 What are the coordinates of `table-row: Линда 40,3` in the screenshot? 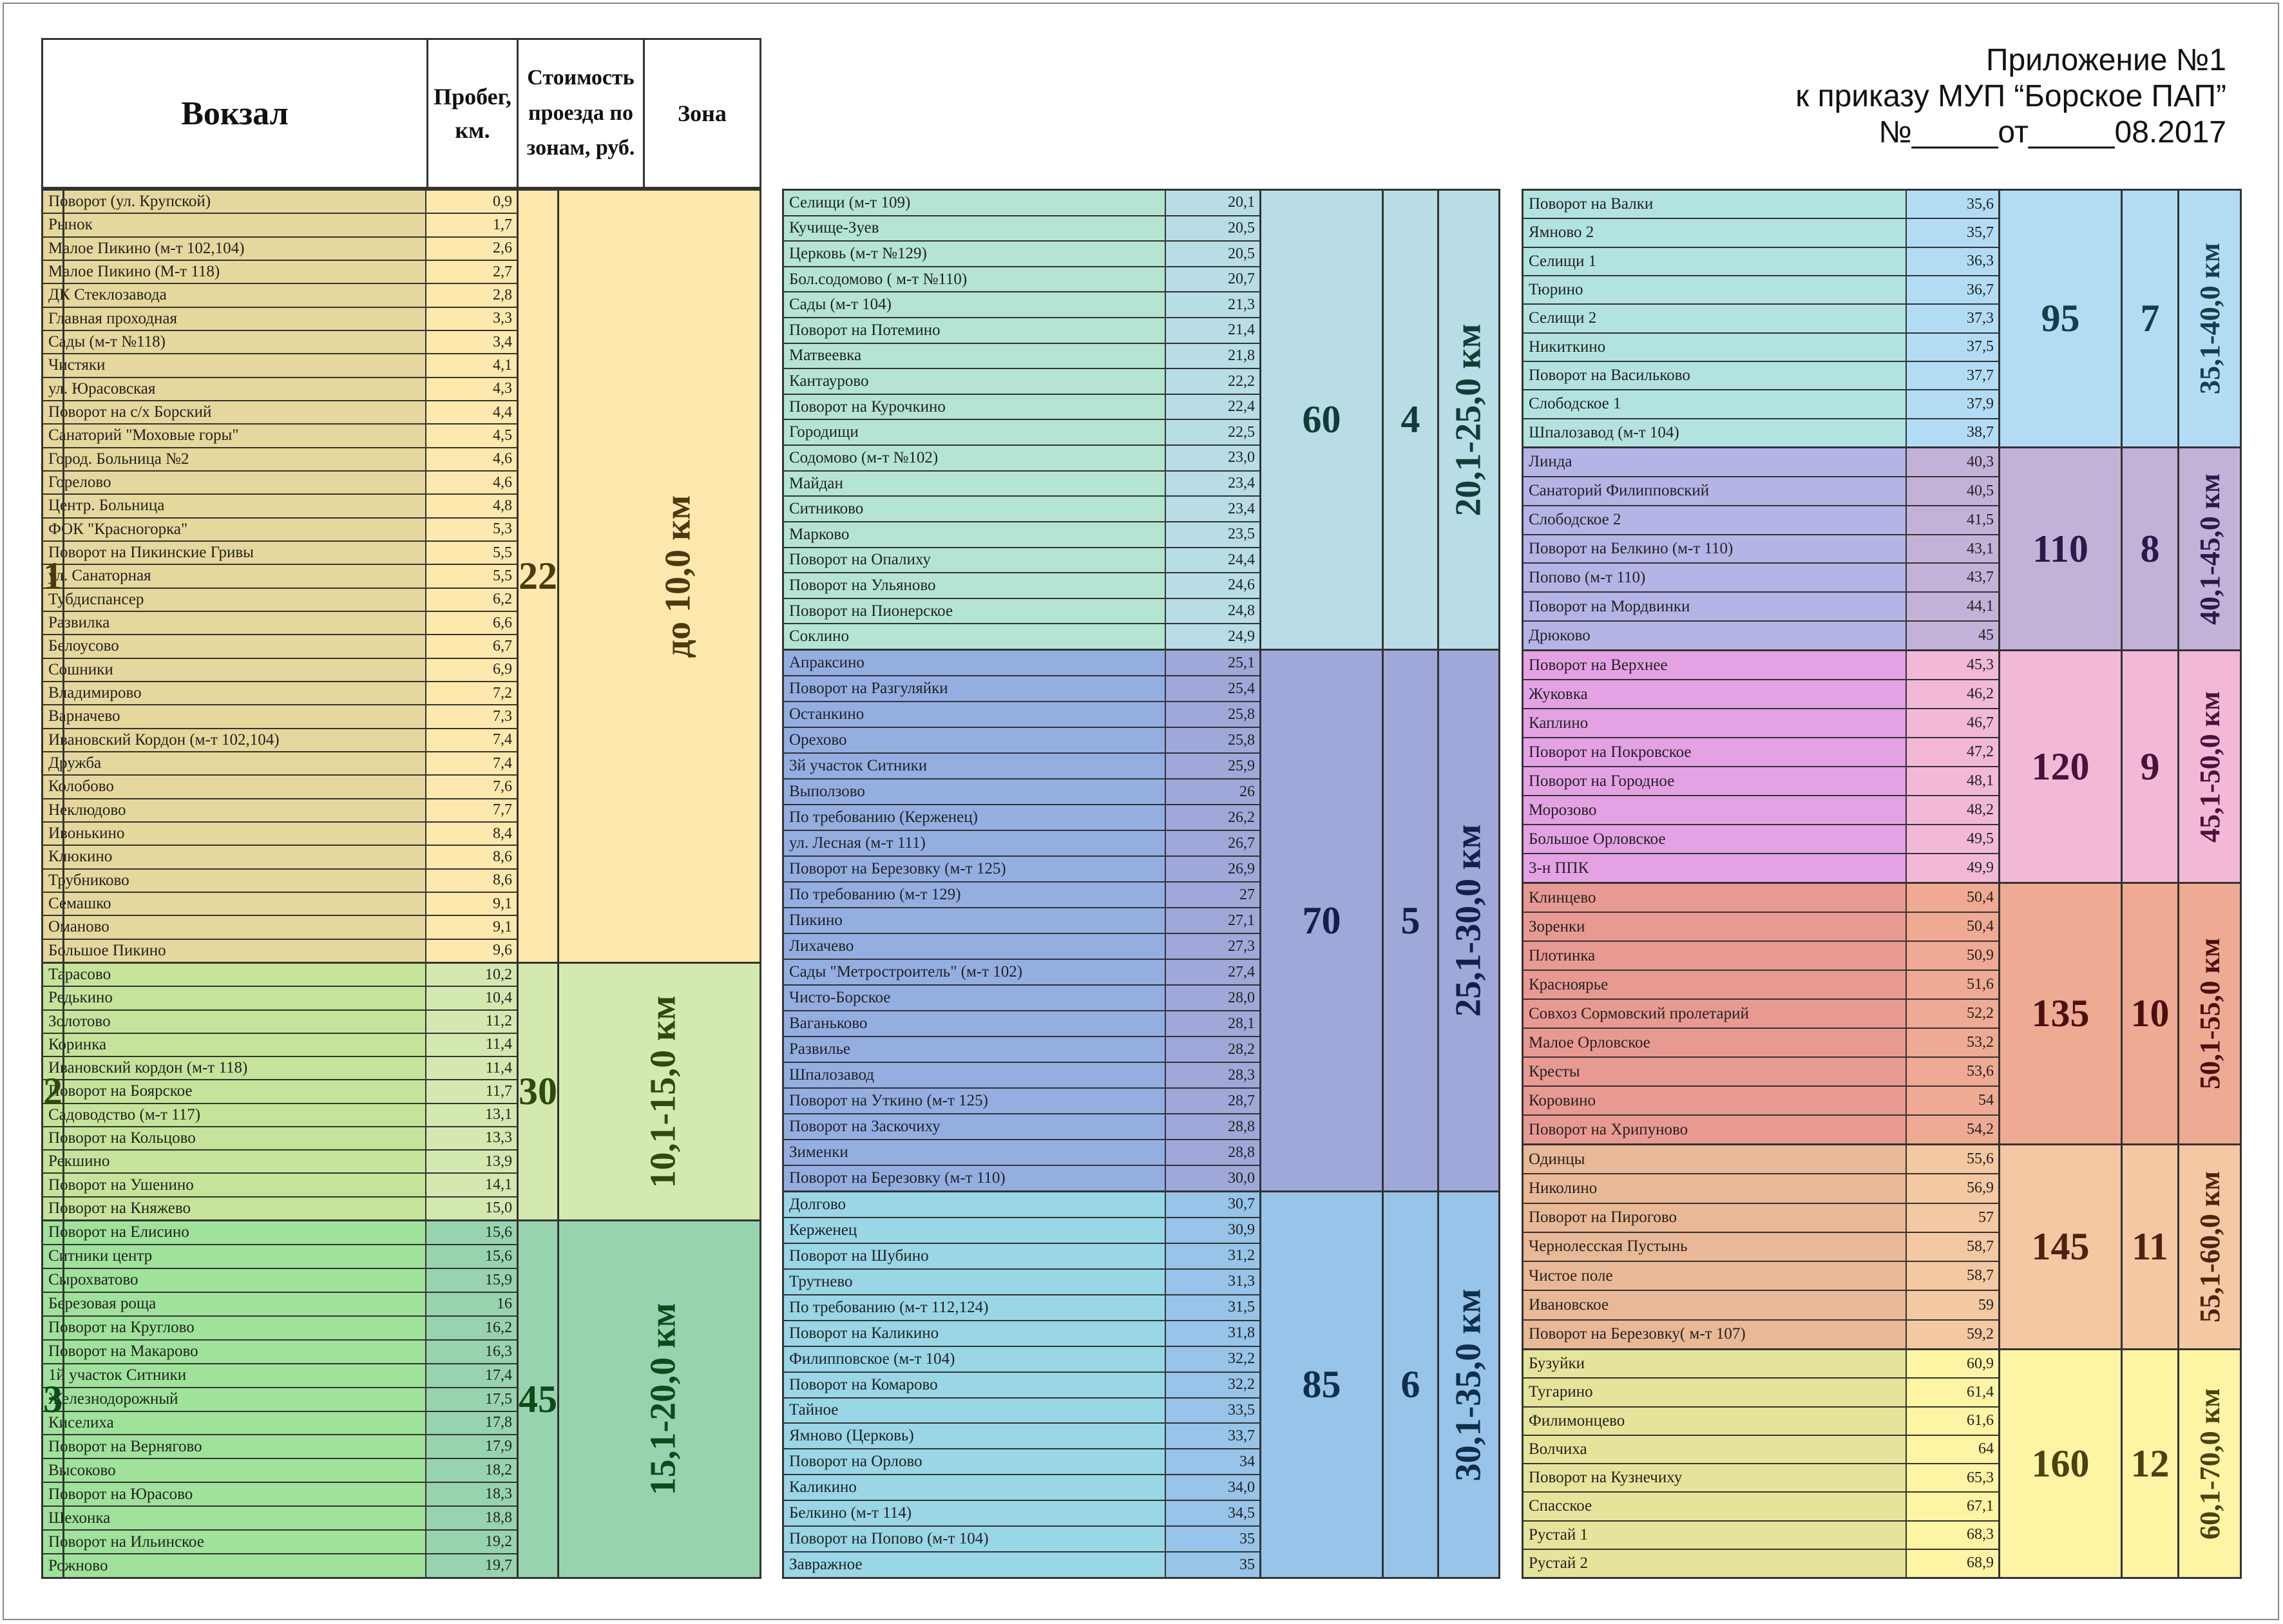 It's located at (1761, 462).